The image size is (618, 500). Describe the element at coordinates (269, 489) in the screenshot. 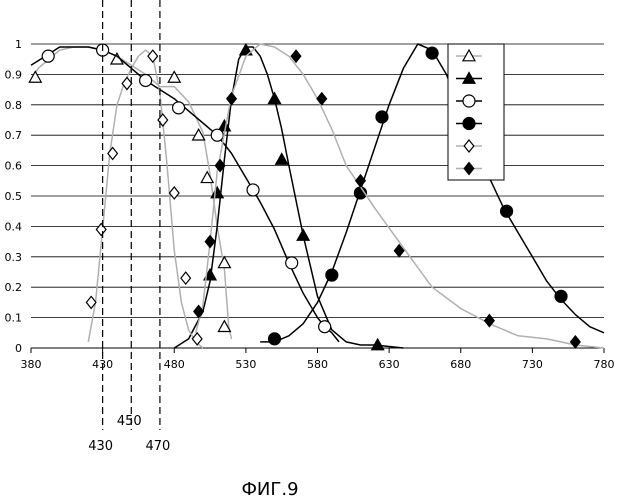

I see `figure-caption: ФИГ.9` at that location.